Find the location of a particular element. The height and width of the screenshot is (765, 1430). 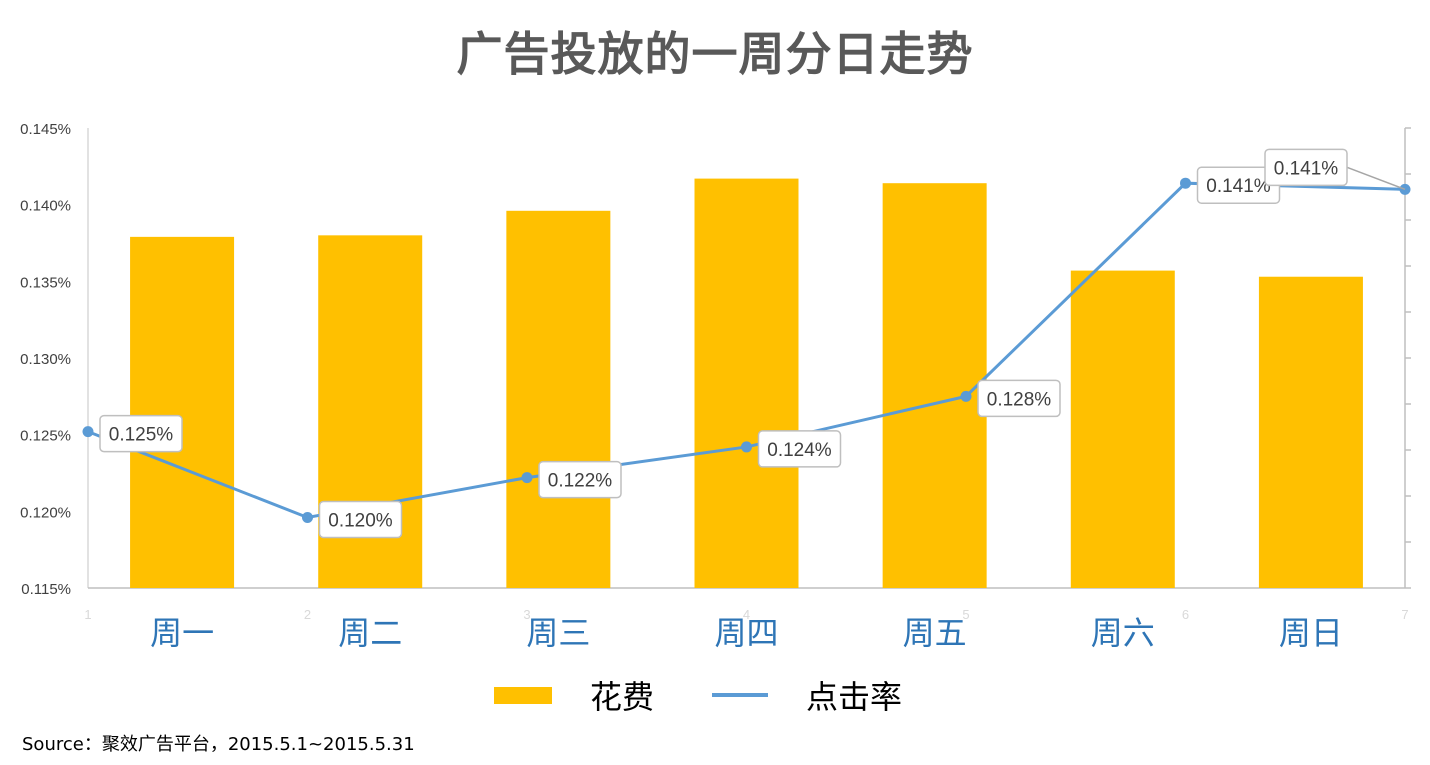

secondary-x-tick-label: 4 is located at coordinates (746, 614).